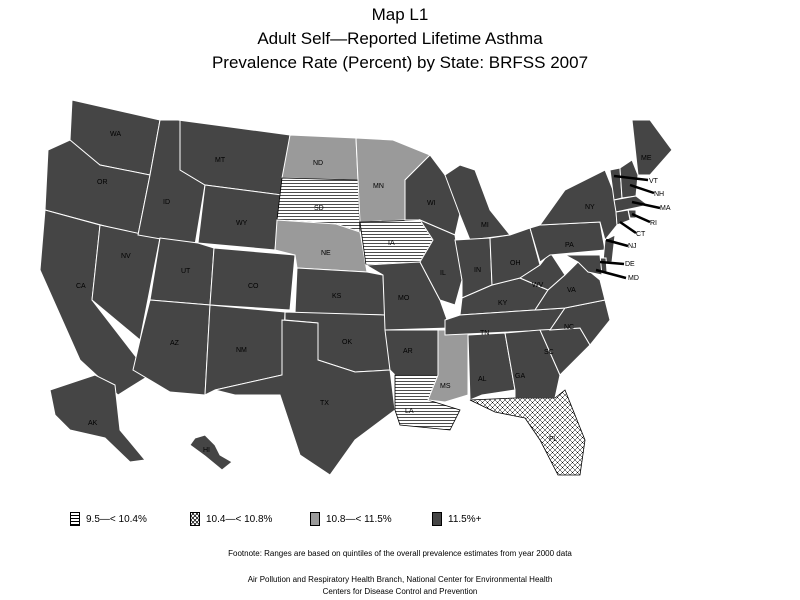 Image resolution: width=800 pixels, height=600 pixels. What do you see at coordinates (166, 202) in the screenshot?
I see `state-label-id: ID` at bounding box center [166, 202].